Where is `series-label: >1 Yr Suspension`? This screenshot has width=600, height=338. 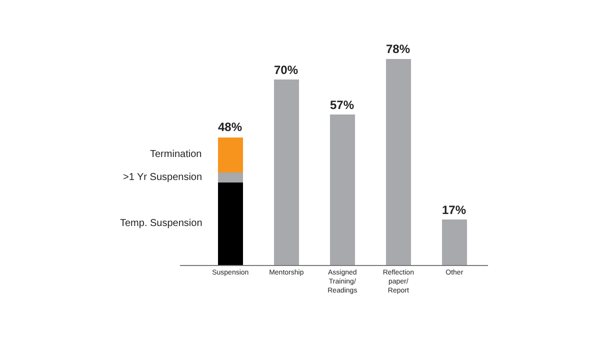
series-label: >1 Yr Suspension is located at coordinates (162, 177).